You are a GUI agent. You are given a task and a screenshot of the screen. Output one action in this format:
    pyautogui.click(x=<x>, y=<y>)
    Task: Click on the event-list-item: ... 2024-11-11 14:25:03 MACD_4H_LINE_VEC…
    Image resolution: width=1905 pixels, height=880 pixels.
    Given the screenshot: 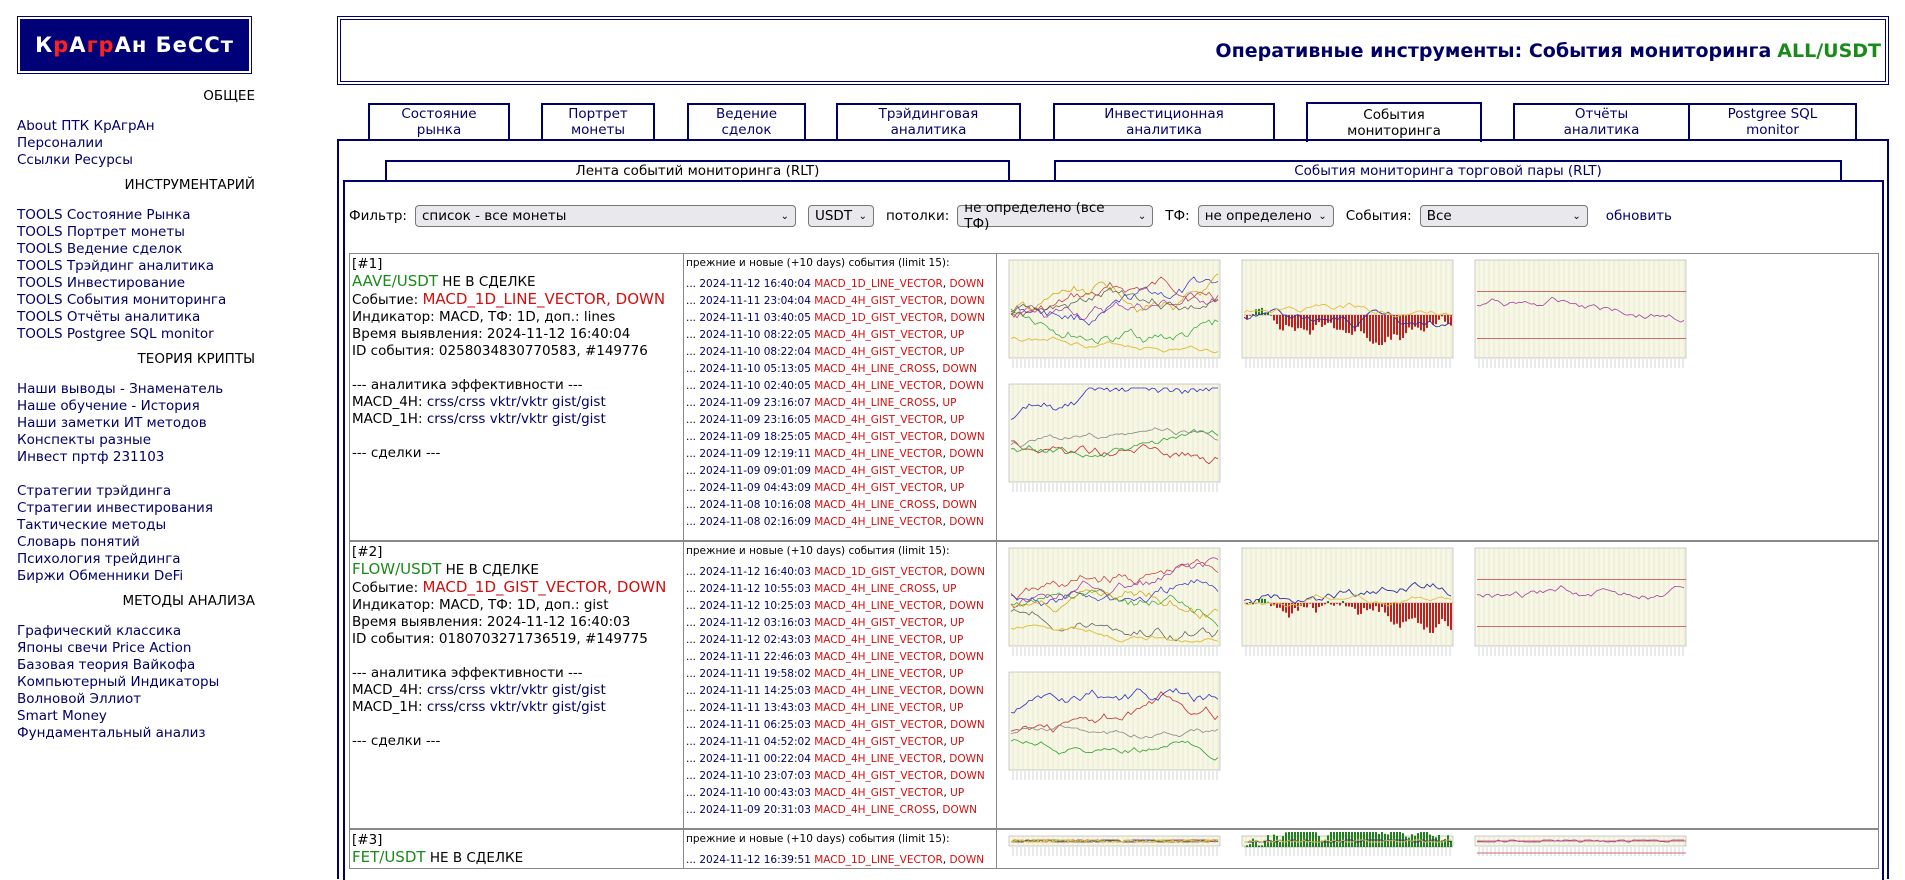 What is the action you would take?
    pyautogui.click(x=835, y=691)
    